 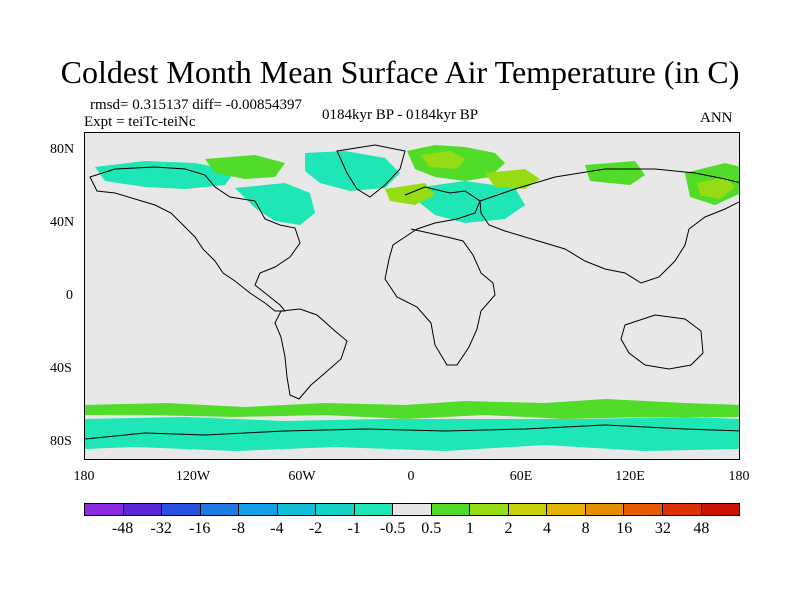 What do you see at coordinates (701, 528) in the screenshot?
I see `colorbar-label: 48` at bounding box center [701, 528].